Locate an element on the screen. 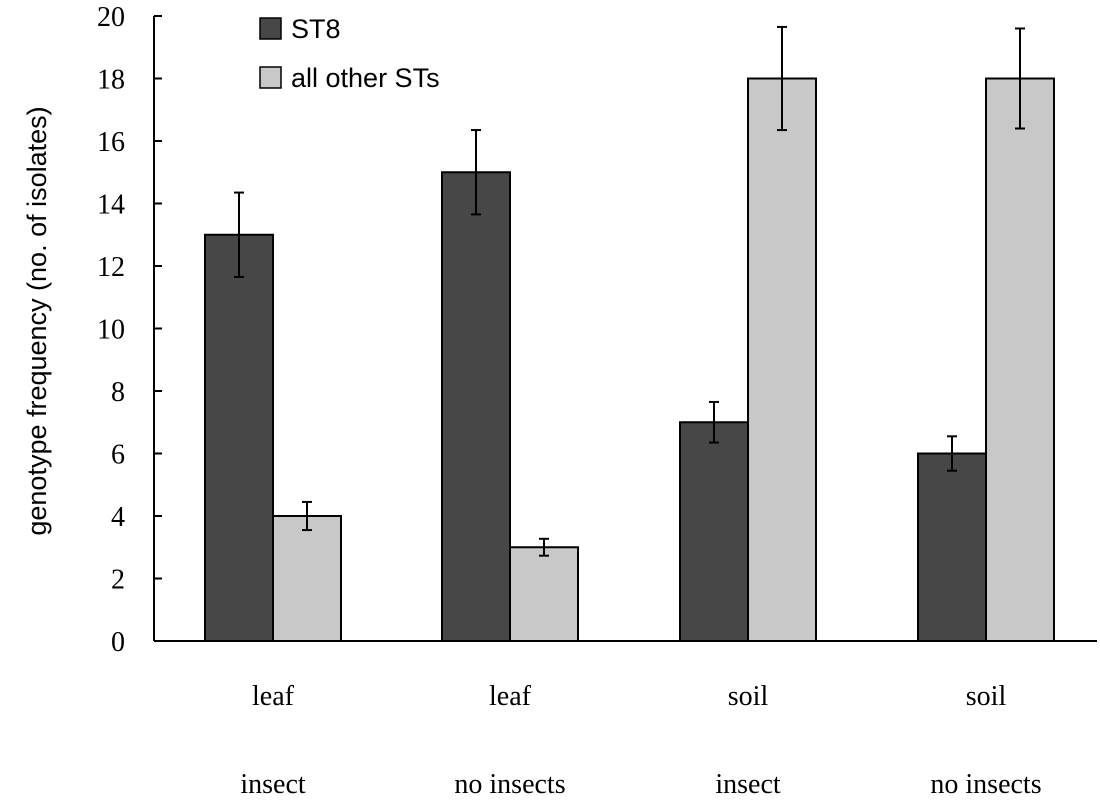 Image resolution: width=1100 pixels, height=800 pixels. y-tick-label: 2 is located at coordinates (118, 580).